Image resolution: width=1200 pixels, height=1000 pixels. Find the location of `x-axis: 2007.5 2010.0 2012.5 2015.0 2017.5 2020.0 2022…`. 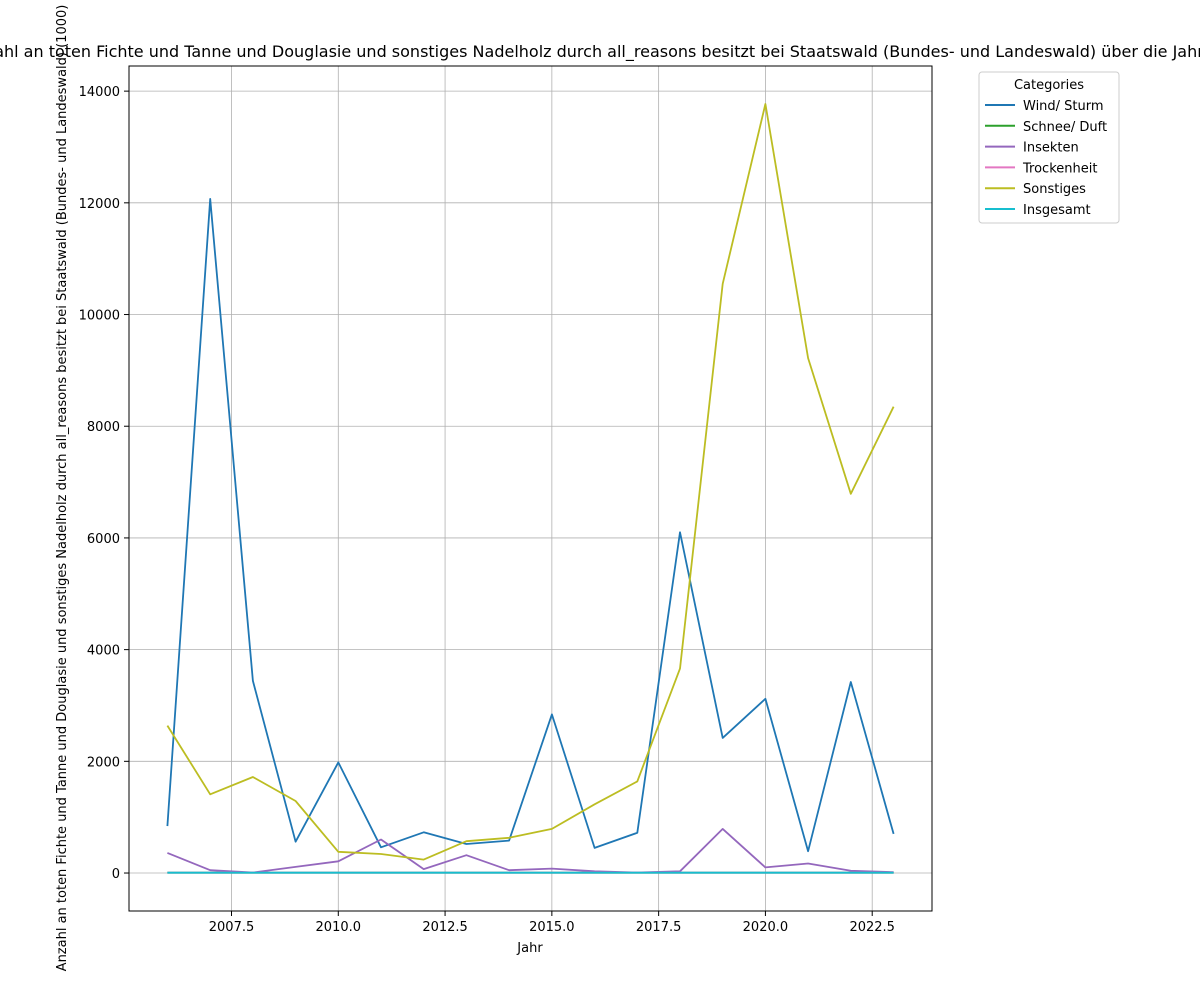

x-axis: 2007.5 2010.0 2012.5 2015.0 2017.5 2020.0 2022… is located at coordinates (552, 923).